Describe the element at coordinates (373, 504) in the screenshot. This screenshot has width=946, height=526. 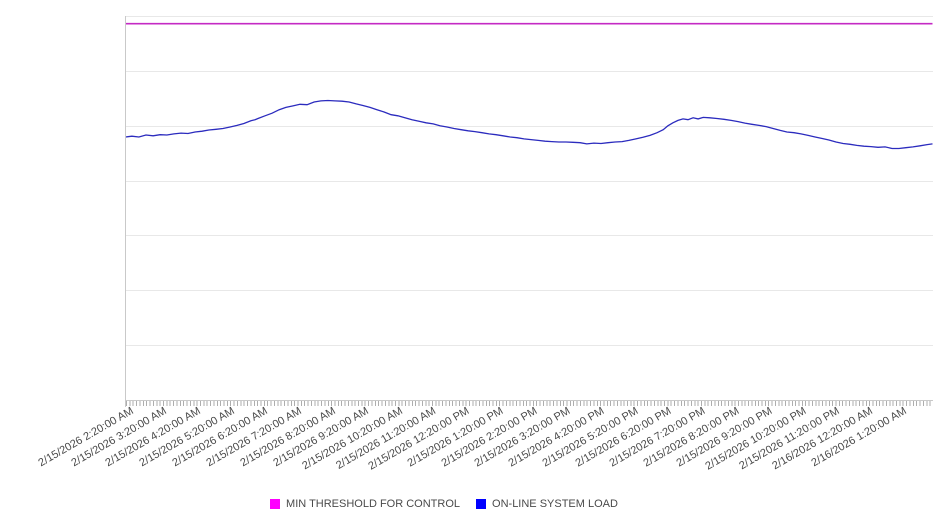
I see `legend-label-min-threshold: MIN THRESHOLD FOR CONTROL` at that location.